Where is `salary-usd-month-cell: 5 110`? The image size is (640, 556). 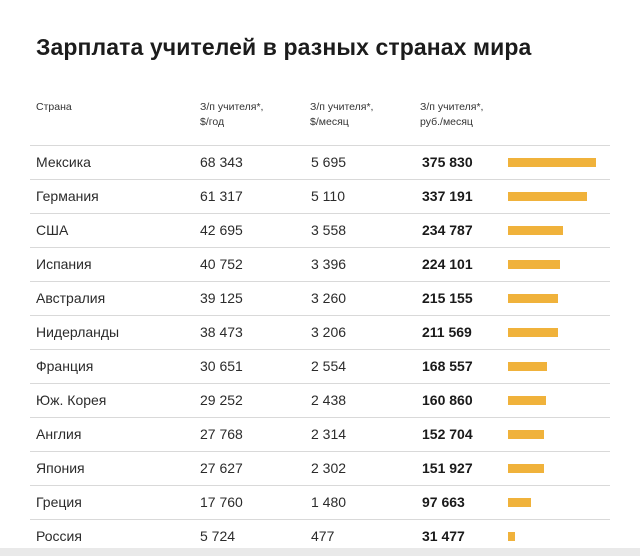
salary-usd-month-cell: 5 110 is located at coordinates (328, 196).